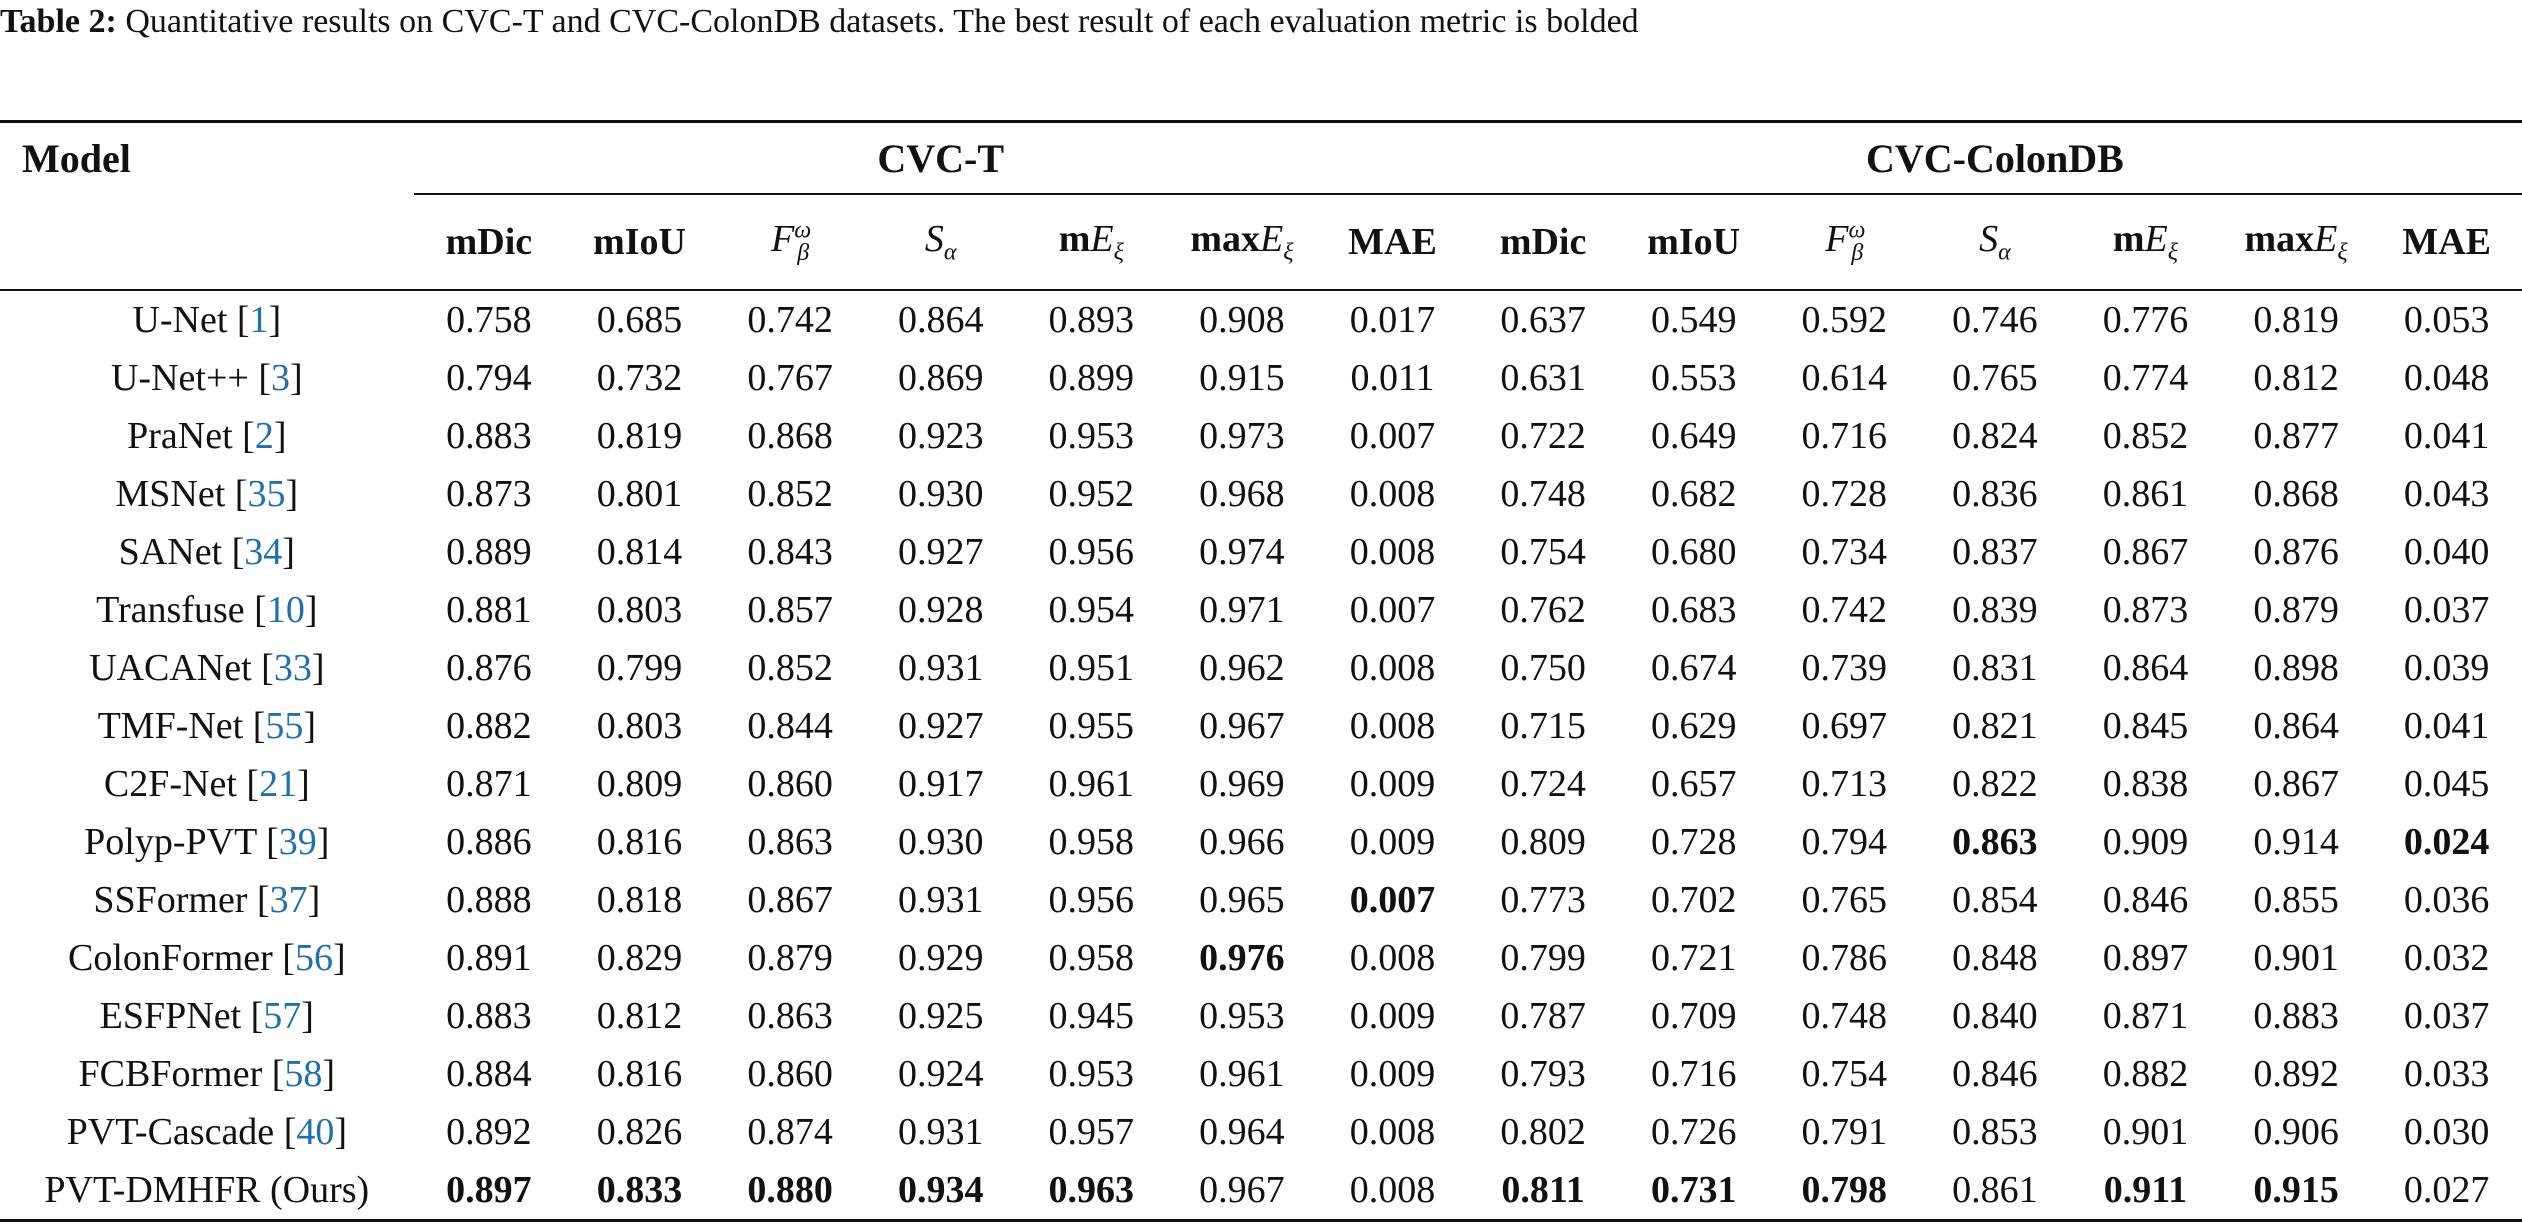  What do you see at coordinates (790, 726) in the screenshot?
I see `metric-value-cell: 0.844` at bounding box center [790, 726].